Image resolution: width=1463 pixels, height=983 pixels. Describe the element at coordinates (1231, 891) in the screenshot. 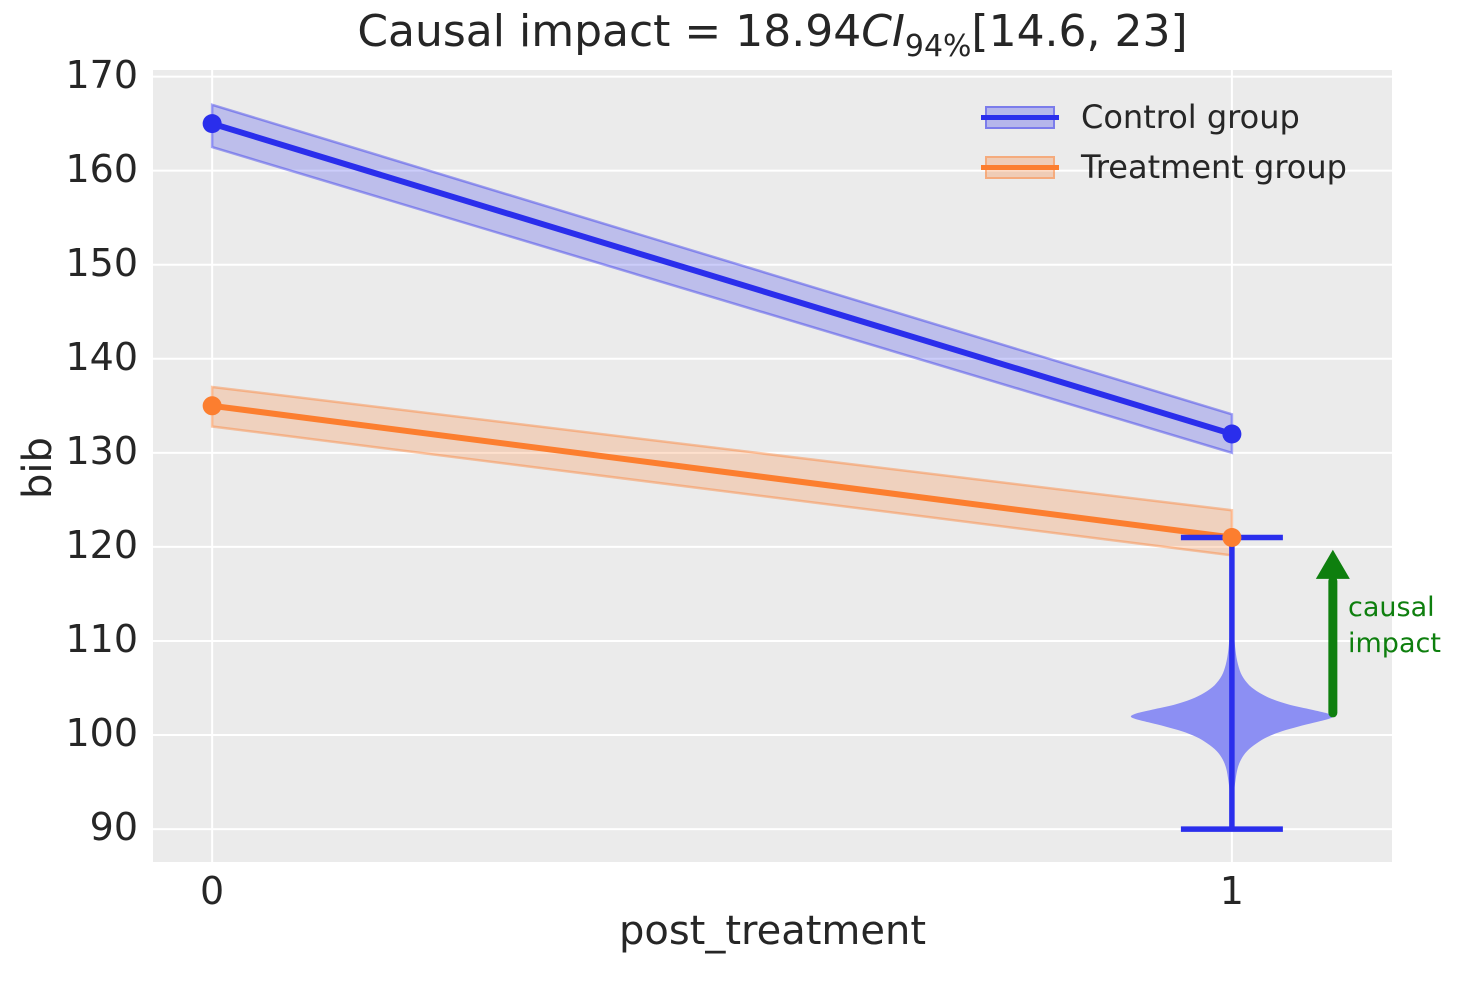

I see `x-tick-label: 1` at that location.